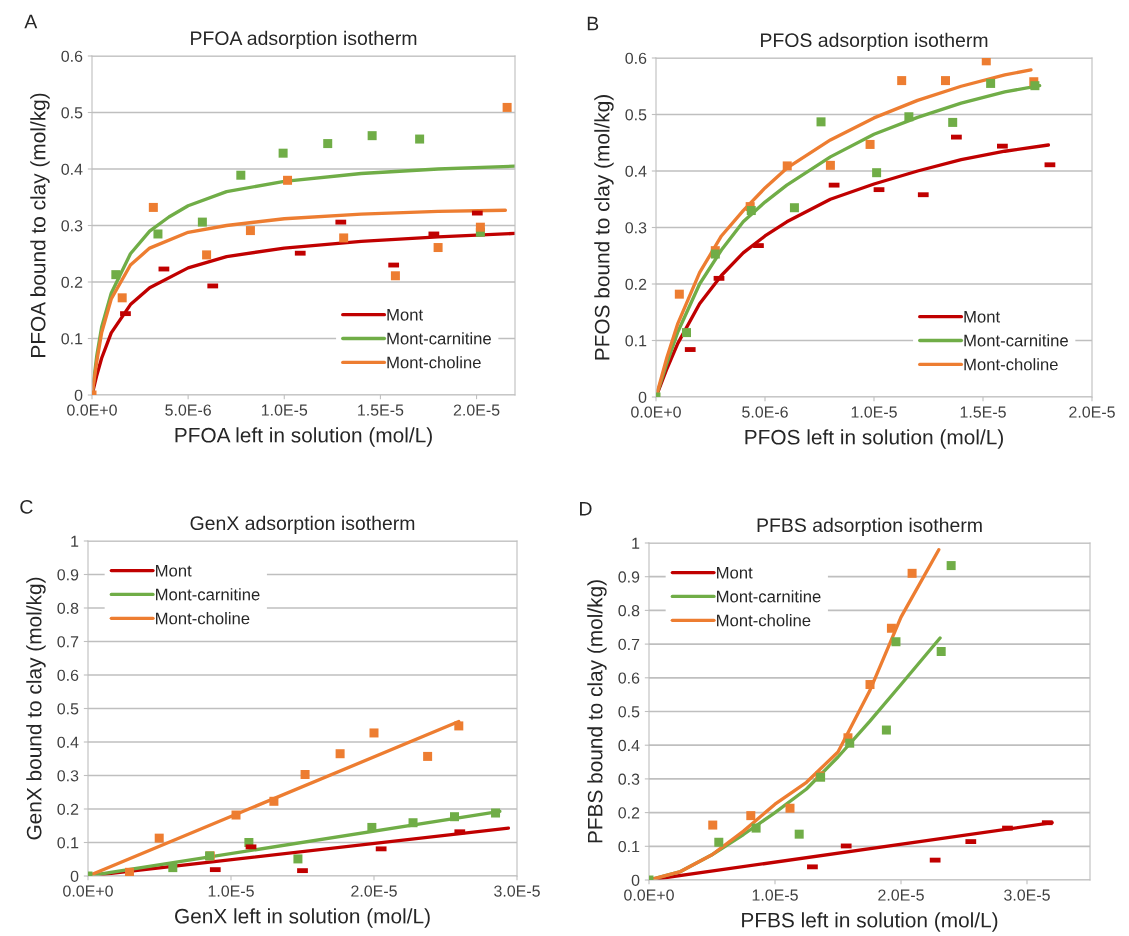 The height and width of the screenshot is (936, 1129). What do you see at coordinates (302, 918) in the screenshot?
I see `x-axis-title: GenX left in solution (mol/L)` at bounding box center [302, 918].